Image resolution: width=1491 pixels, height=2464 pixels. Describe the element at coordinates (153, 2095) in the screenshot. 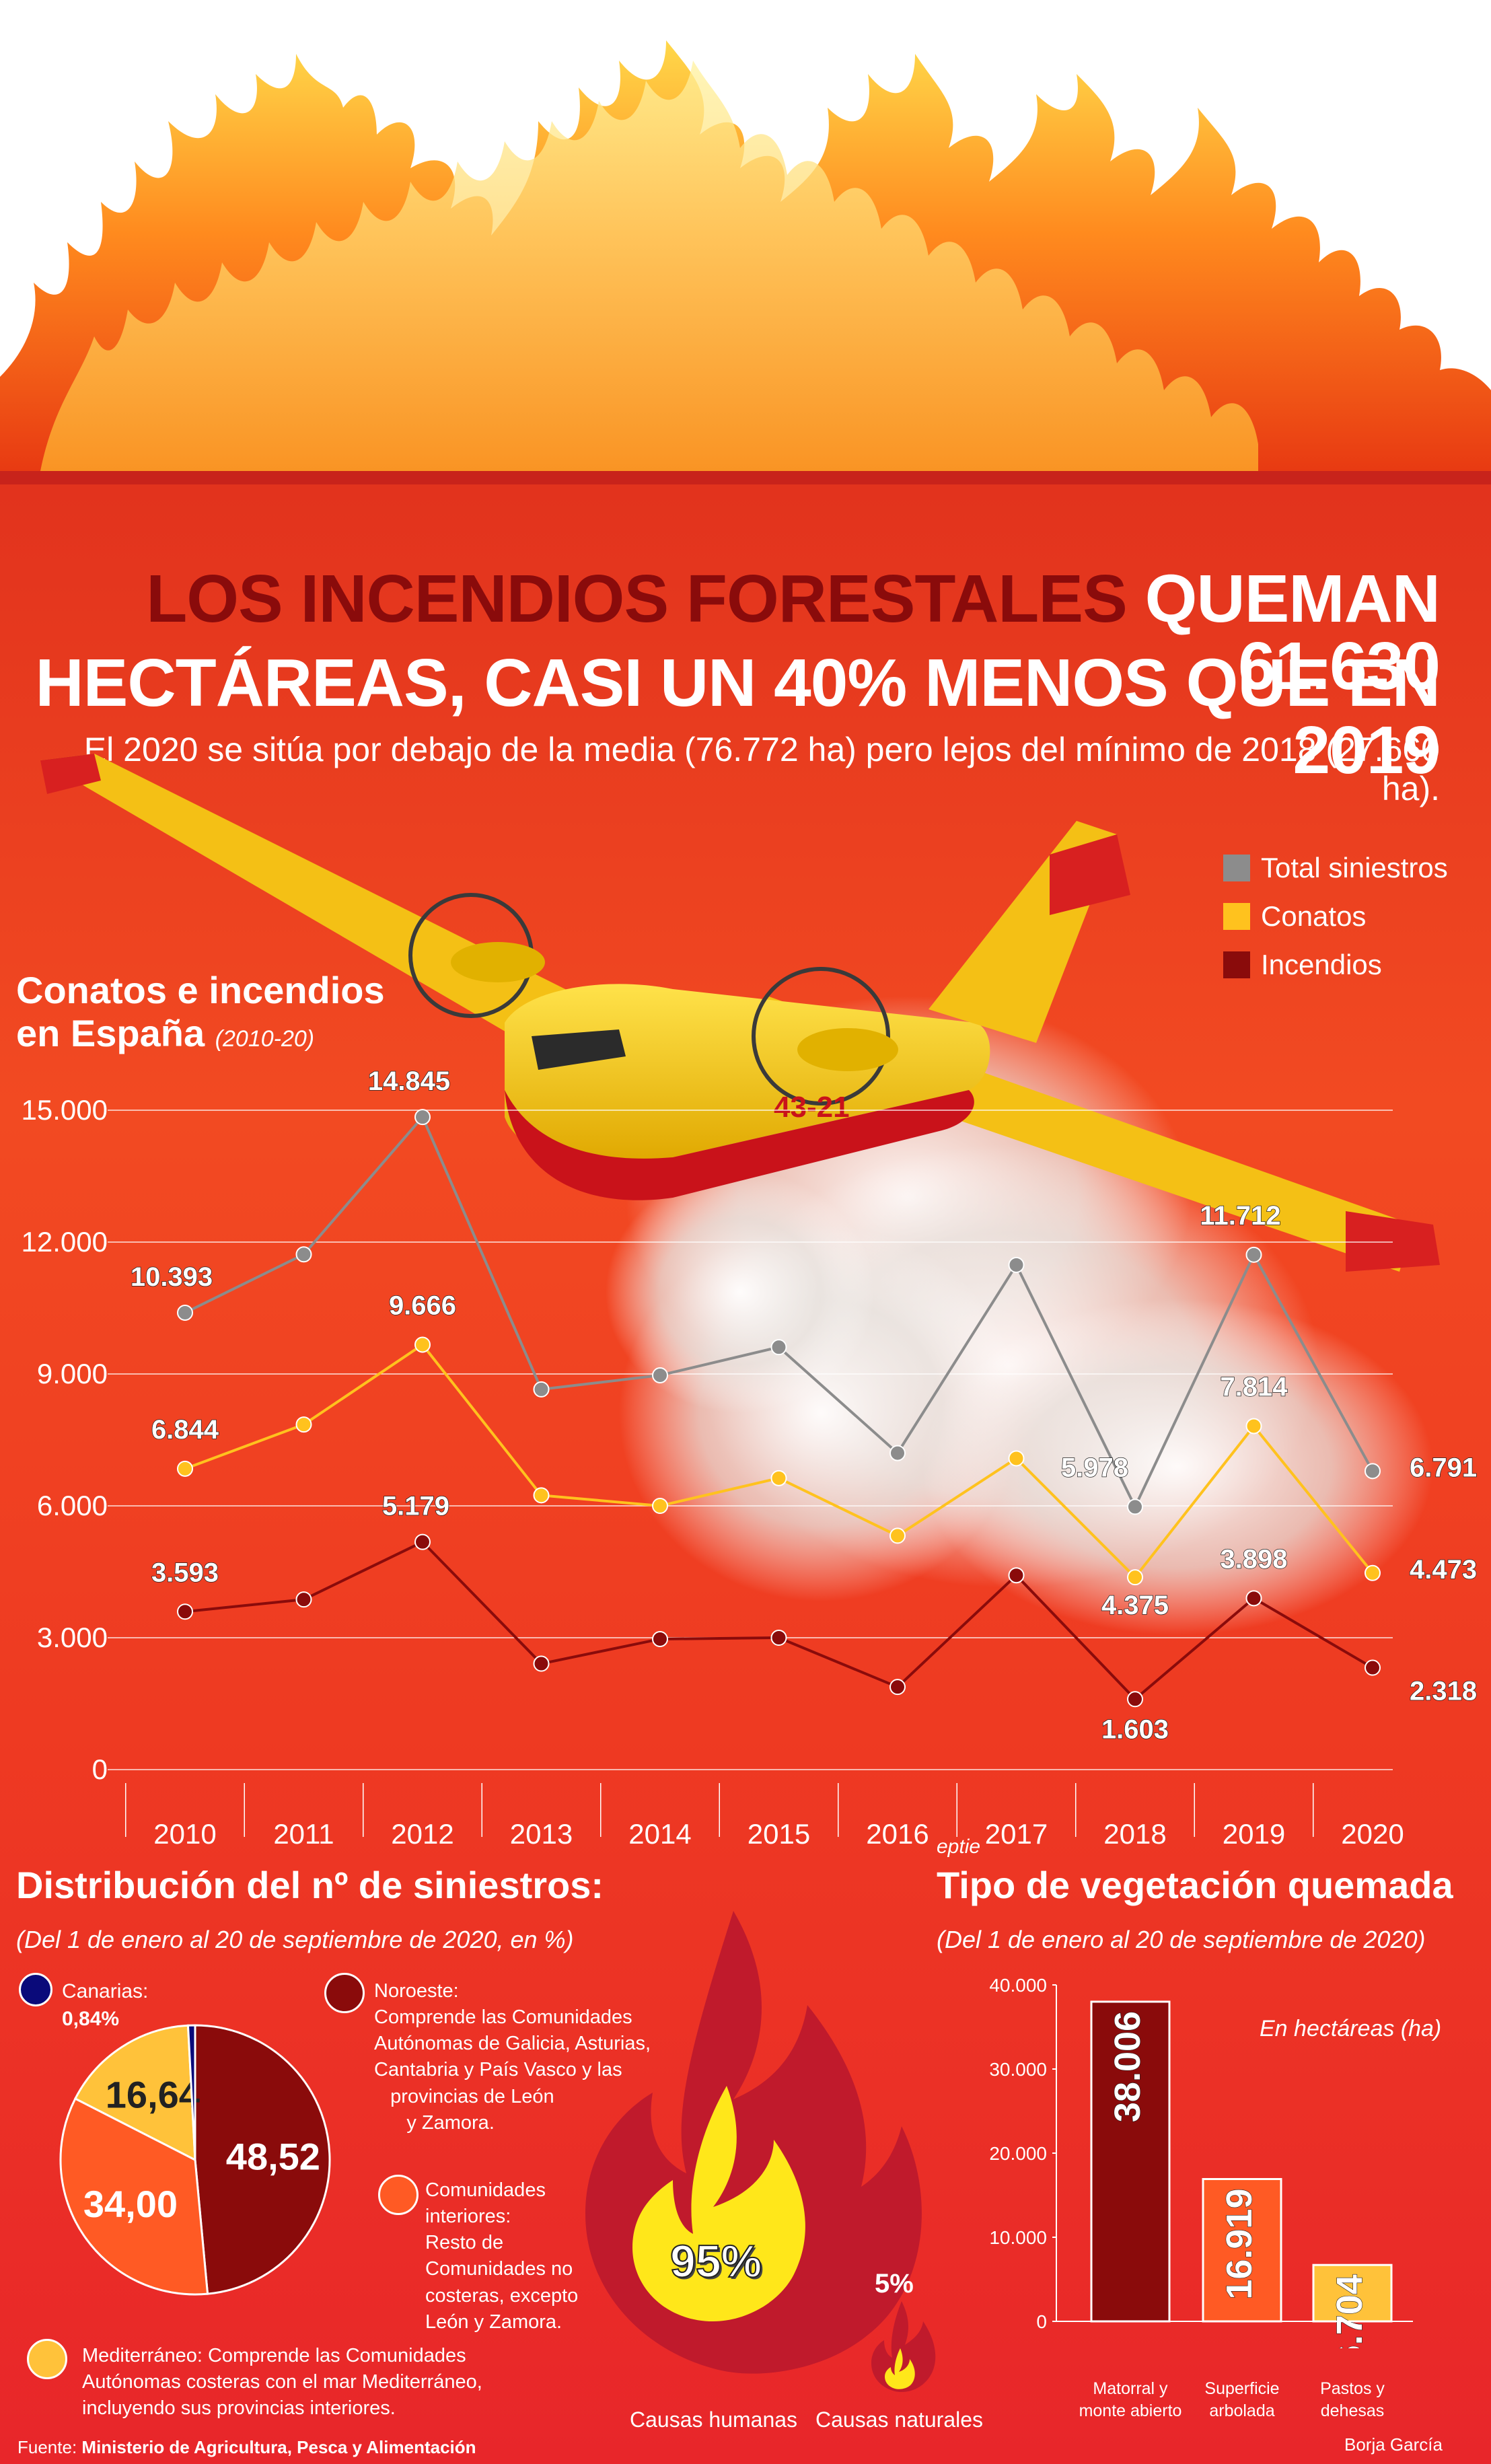

I see `pie-value-label: 16,64` at that location.